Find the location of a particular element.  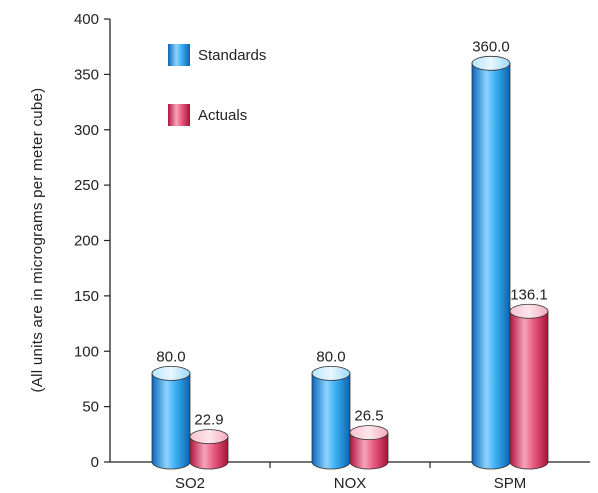

y-tick-label: 400 is located at coordinates (86, 19).